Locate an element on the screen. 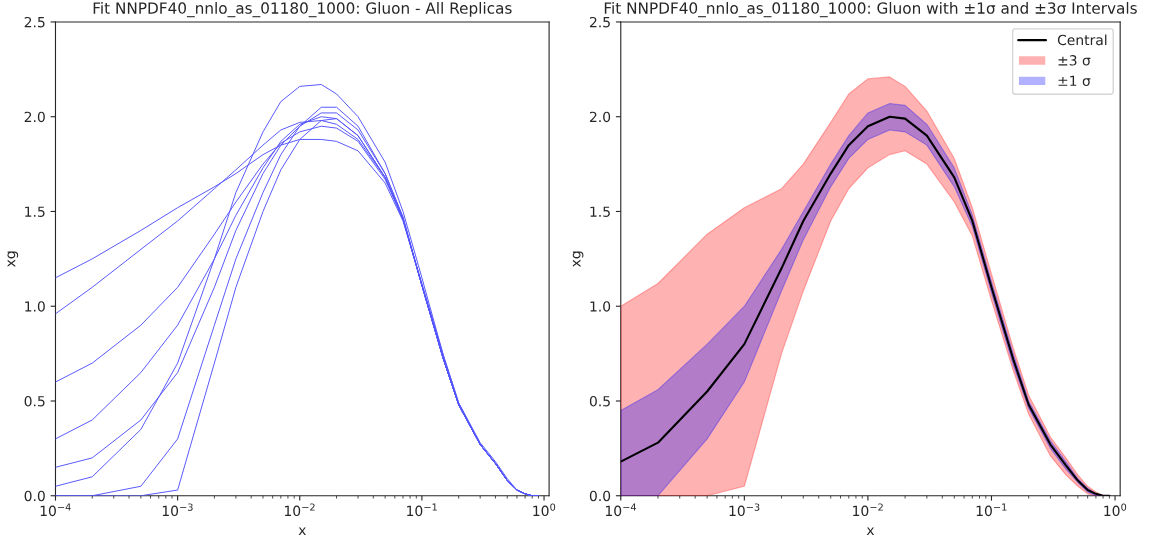 The image size is (1156, 549). legend-label: ±1 σ is located at coordinates (1074, 80).